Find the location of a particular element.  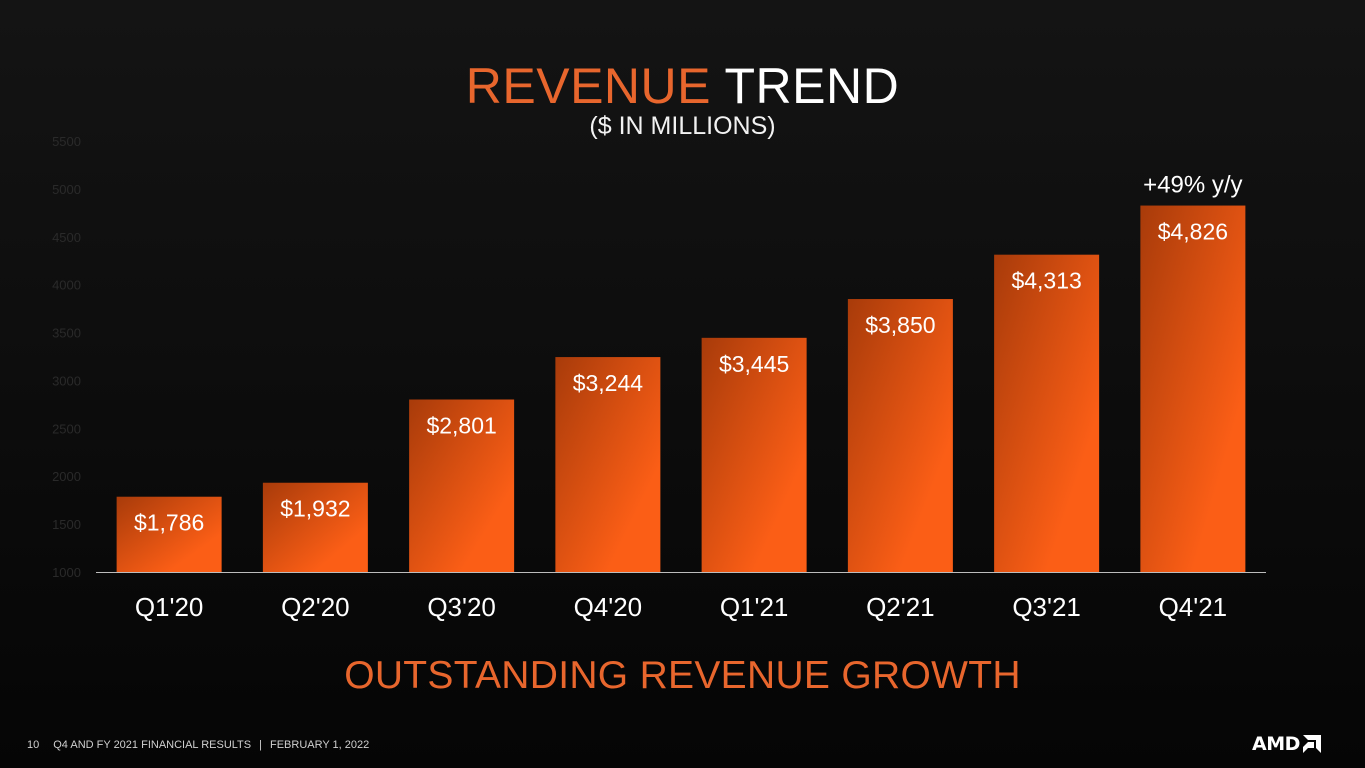

bar-value-label: $4,826 is located at coordinates (1193, 232).